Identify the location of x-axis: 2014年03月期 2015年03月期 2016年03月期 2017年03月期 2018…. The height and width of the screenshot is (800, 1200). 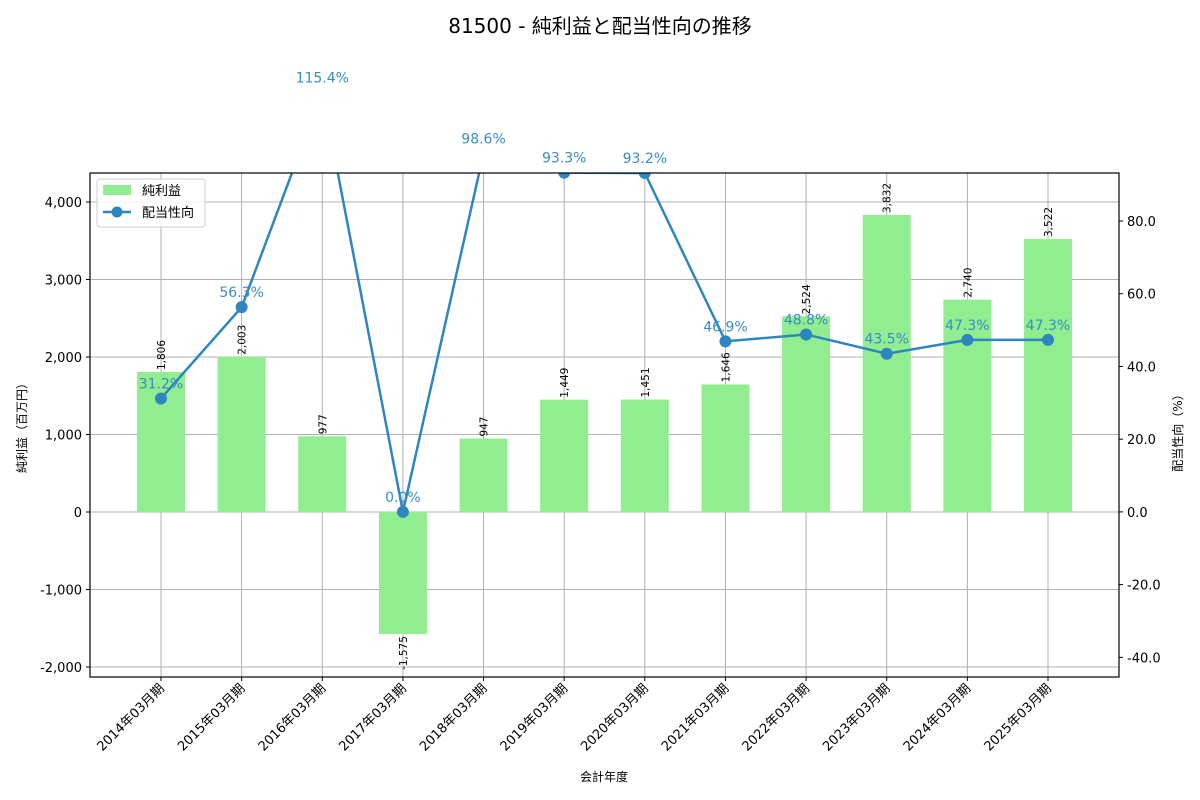
(575, 716).